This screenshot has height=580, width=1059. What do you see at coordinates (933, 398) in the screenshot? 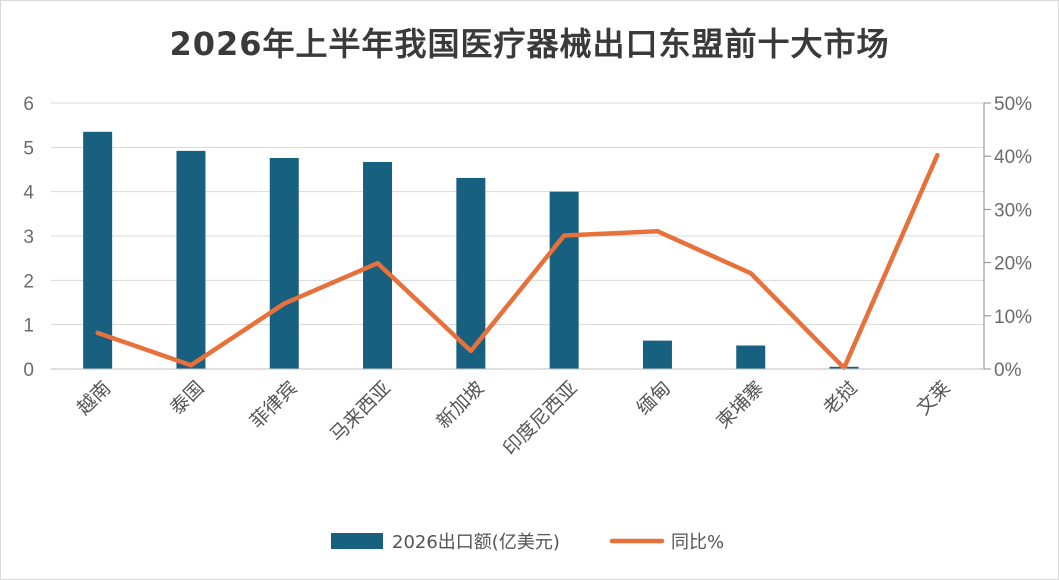
I see `x-tick-label: 文莱` at bounding box center [933, 398].